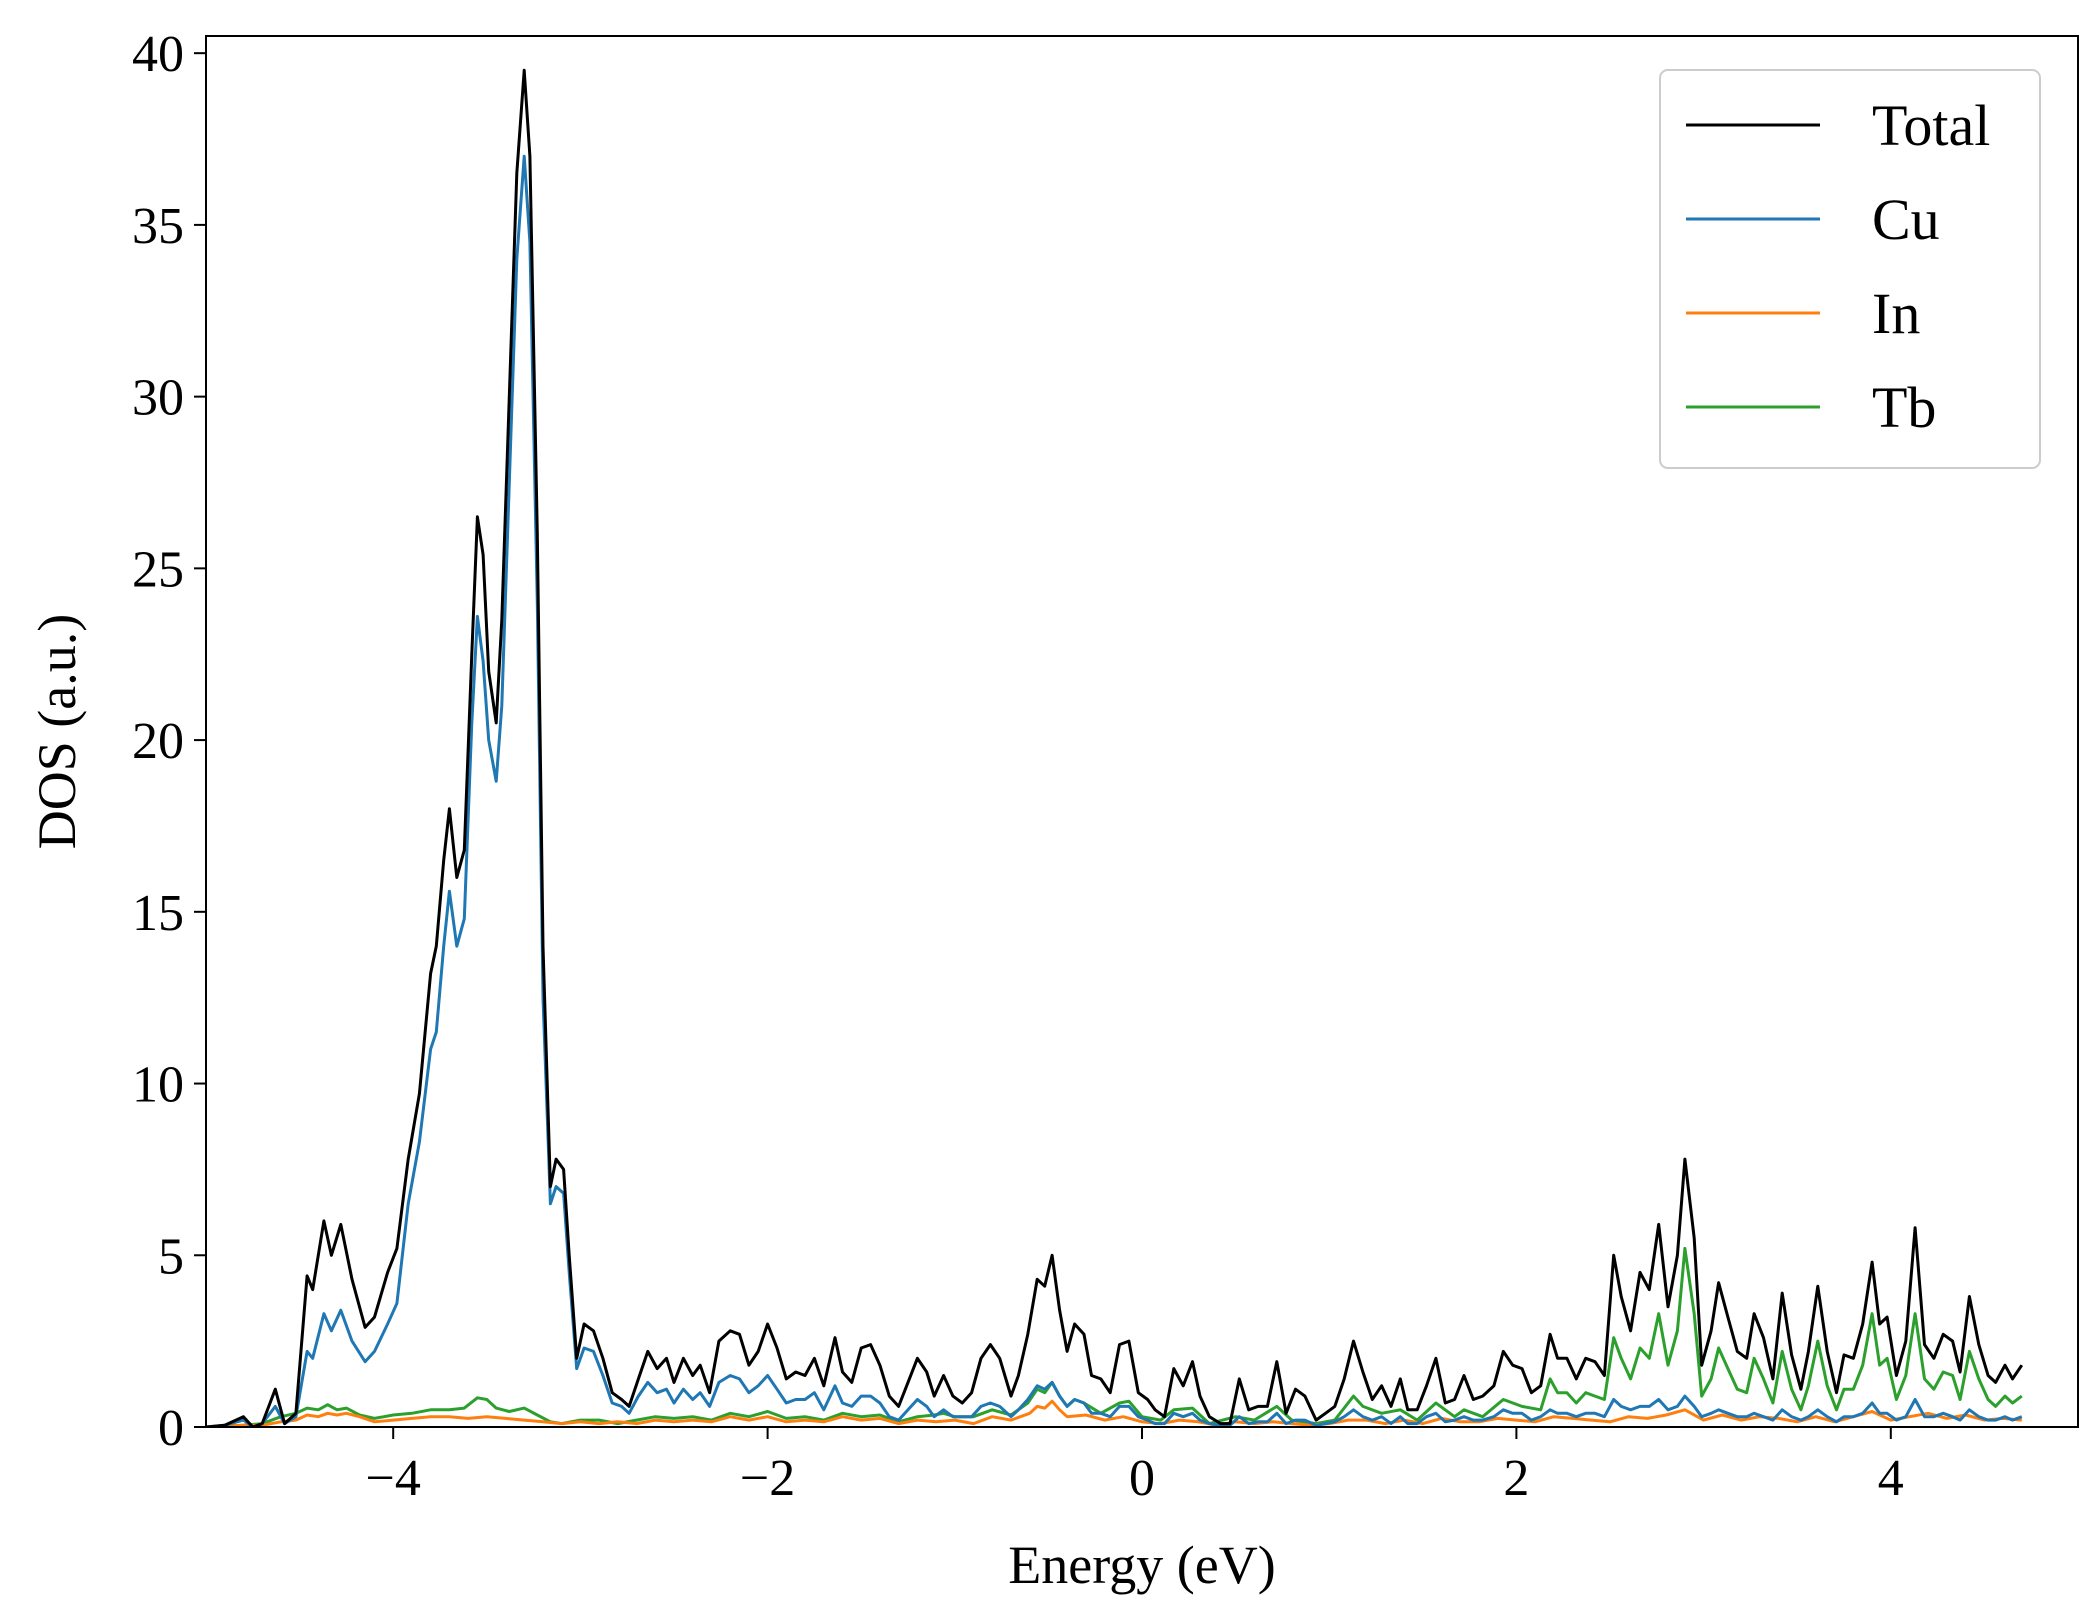  I want to click on legend-label-tb: Tb, so click(1904, 407).